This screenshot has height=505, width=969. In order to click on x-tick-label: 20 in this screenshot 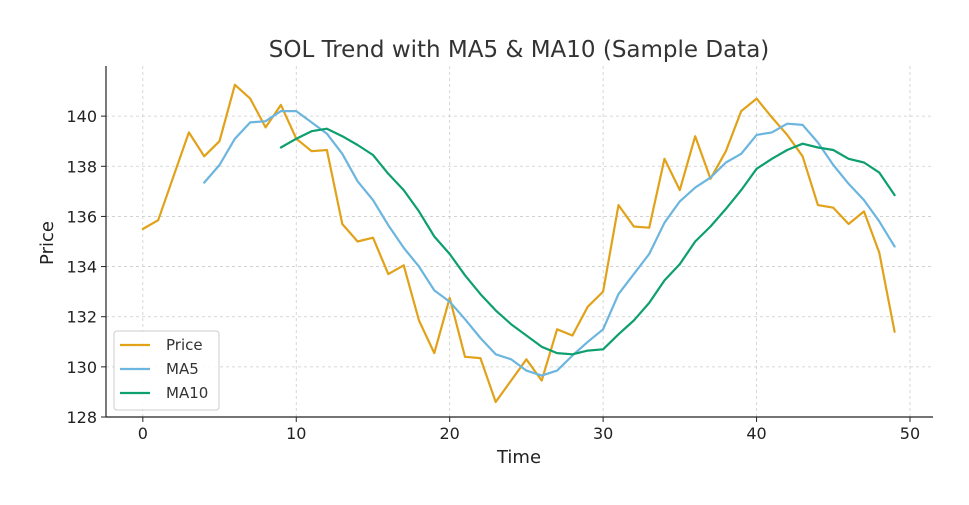, I will do `click(450, 433)`.